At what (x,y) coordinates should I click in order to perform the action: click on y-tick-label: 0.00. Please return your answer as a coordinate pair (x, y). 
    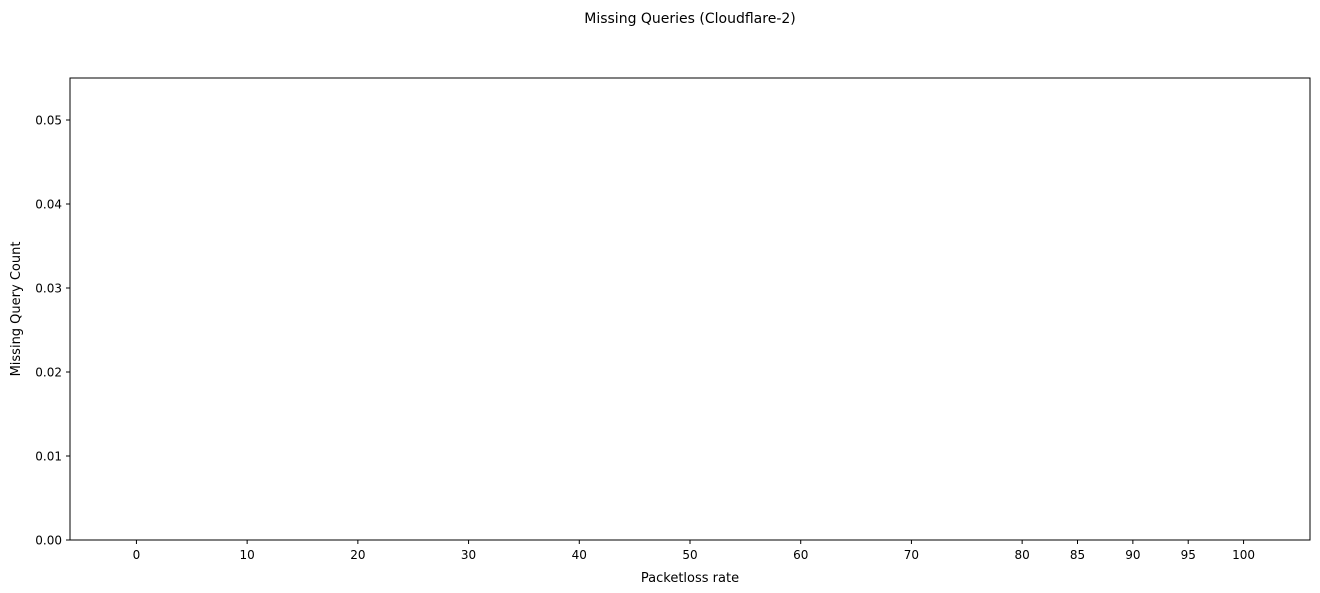
    Looking at the image, I should click on (48, 541).